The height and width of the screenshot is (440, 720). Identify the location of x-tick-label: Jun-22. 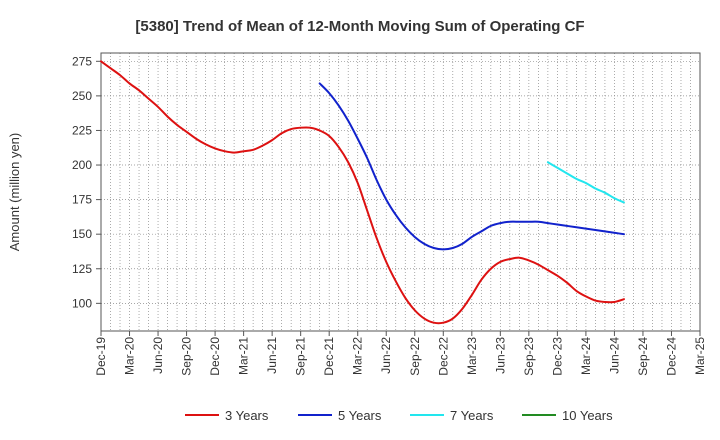
(386, 355).